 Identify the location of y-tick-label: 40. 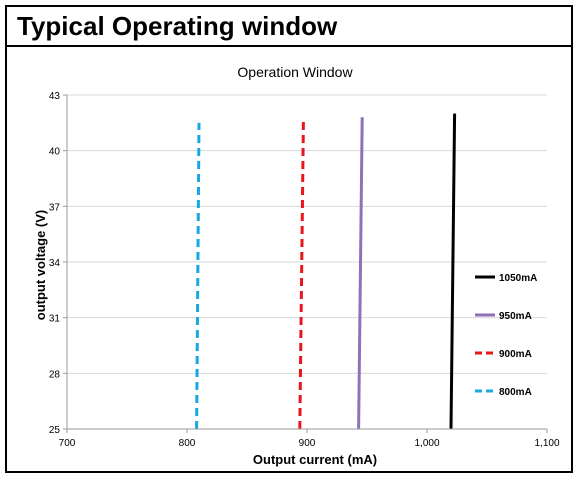
(55, 152).